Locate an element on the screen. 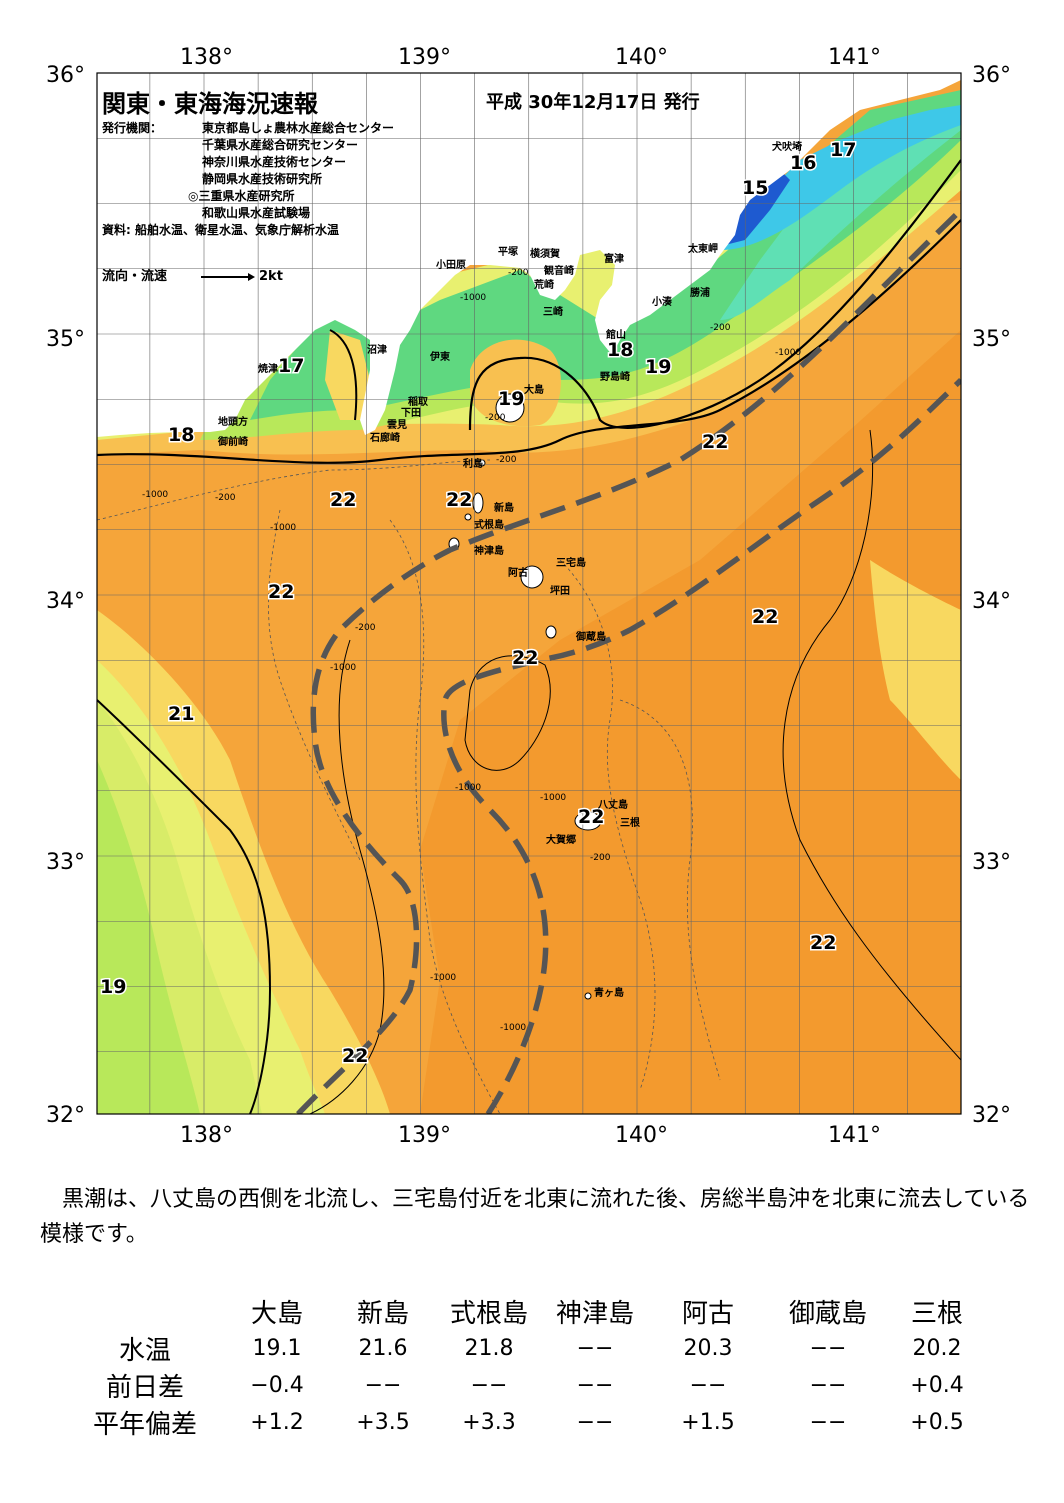  station-header: 阿古 is located at coordinates (707, 1313).